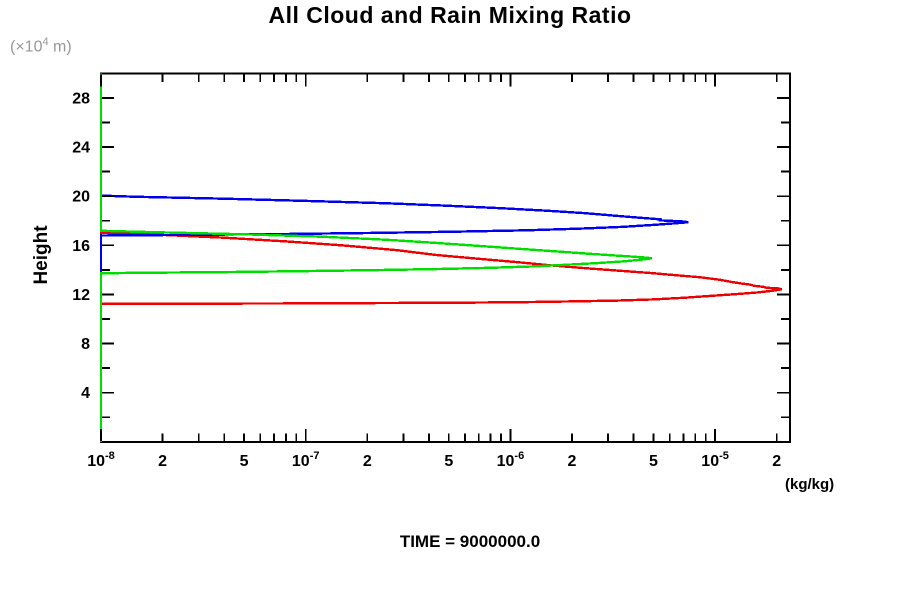 The image size is (900, 600). Describe the element at coordinates (45, 42) in the screenshot. I see `y-unit-exponent: 4` at that location.